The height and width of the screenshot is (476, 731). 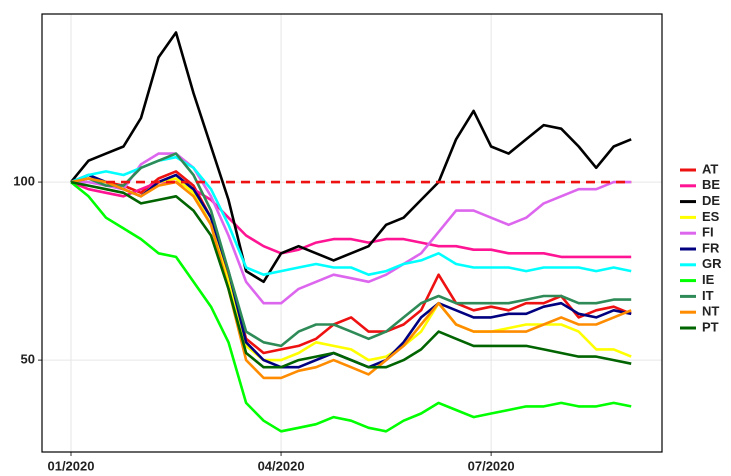 I want to click on x-tick-label: 01/2020, so click(x=70, y=465).